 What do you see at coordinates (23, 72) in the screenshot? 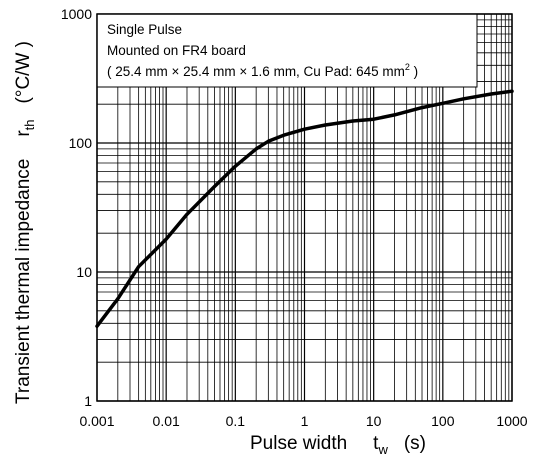
I see `y-axis-unit: (°C/W )` at bounding box center [23, 72].